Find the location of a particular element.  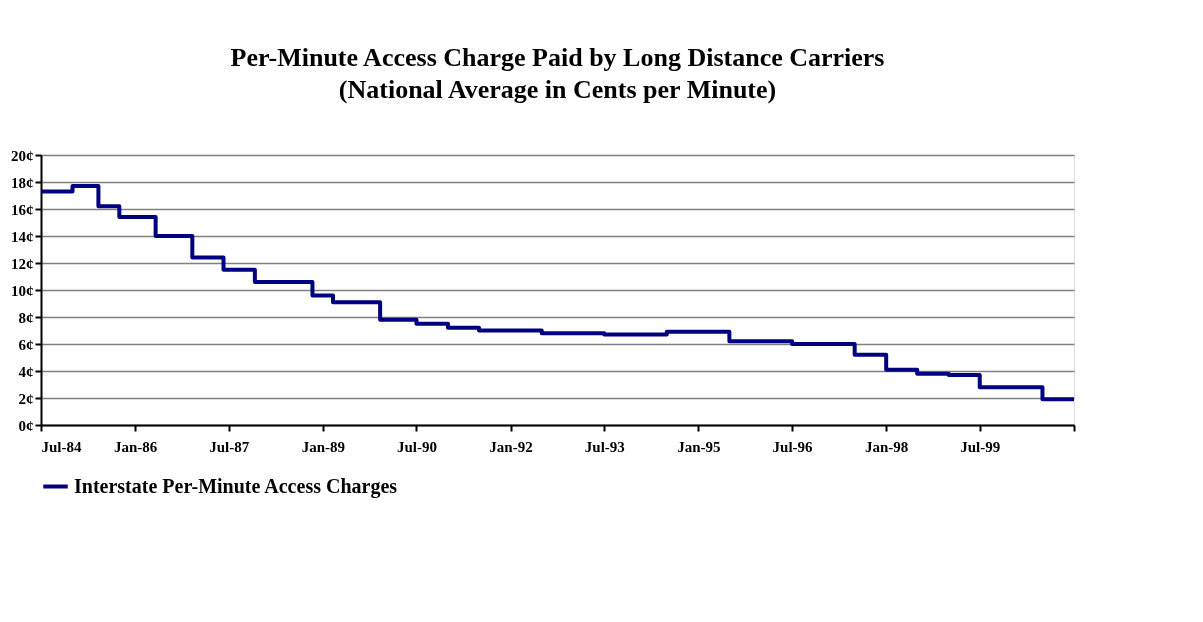

y-tick-label: 0¢ is located at coordinates (26, 425).